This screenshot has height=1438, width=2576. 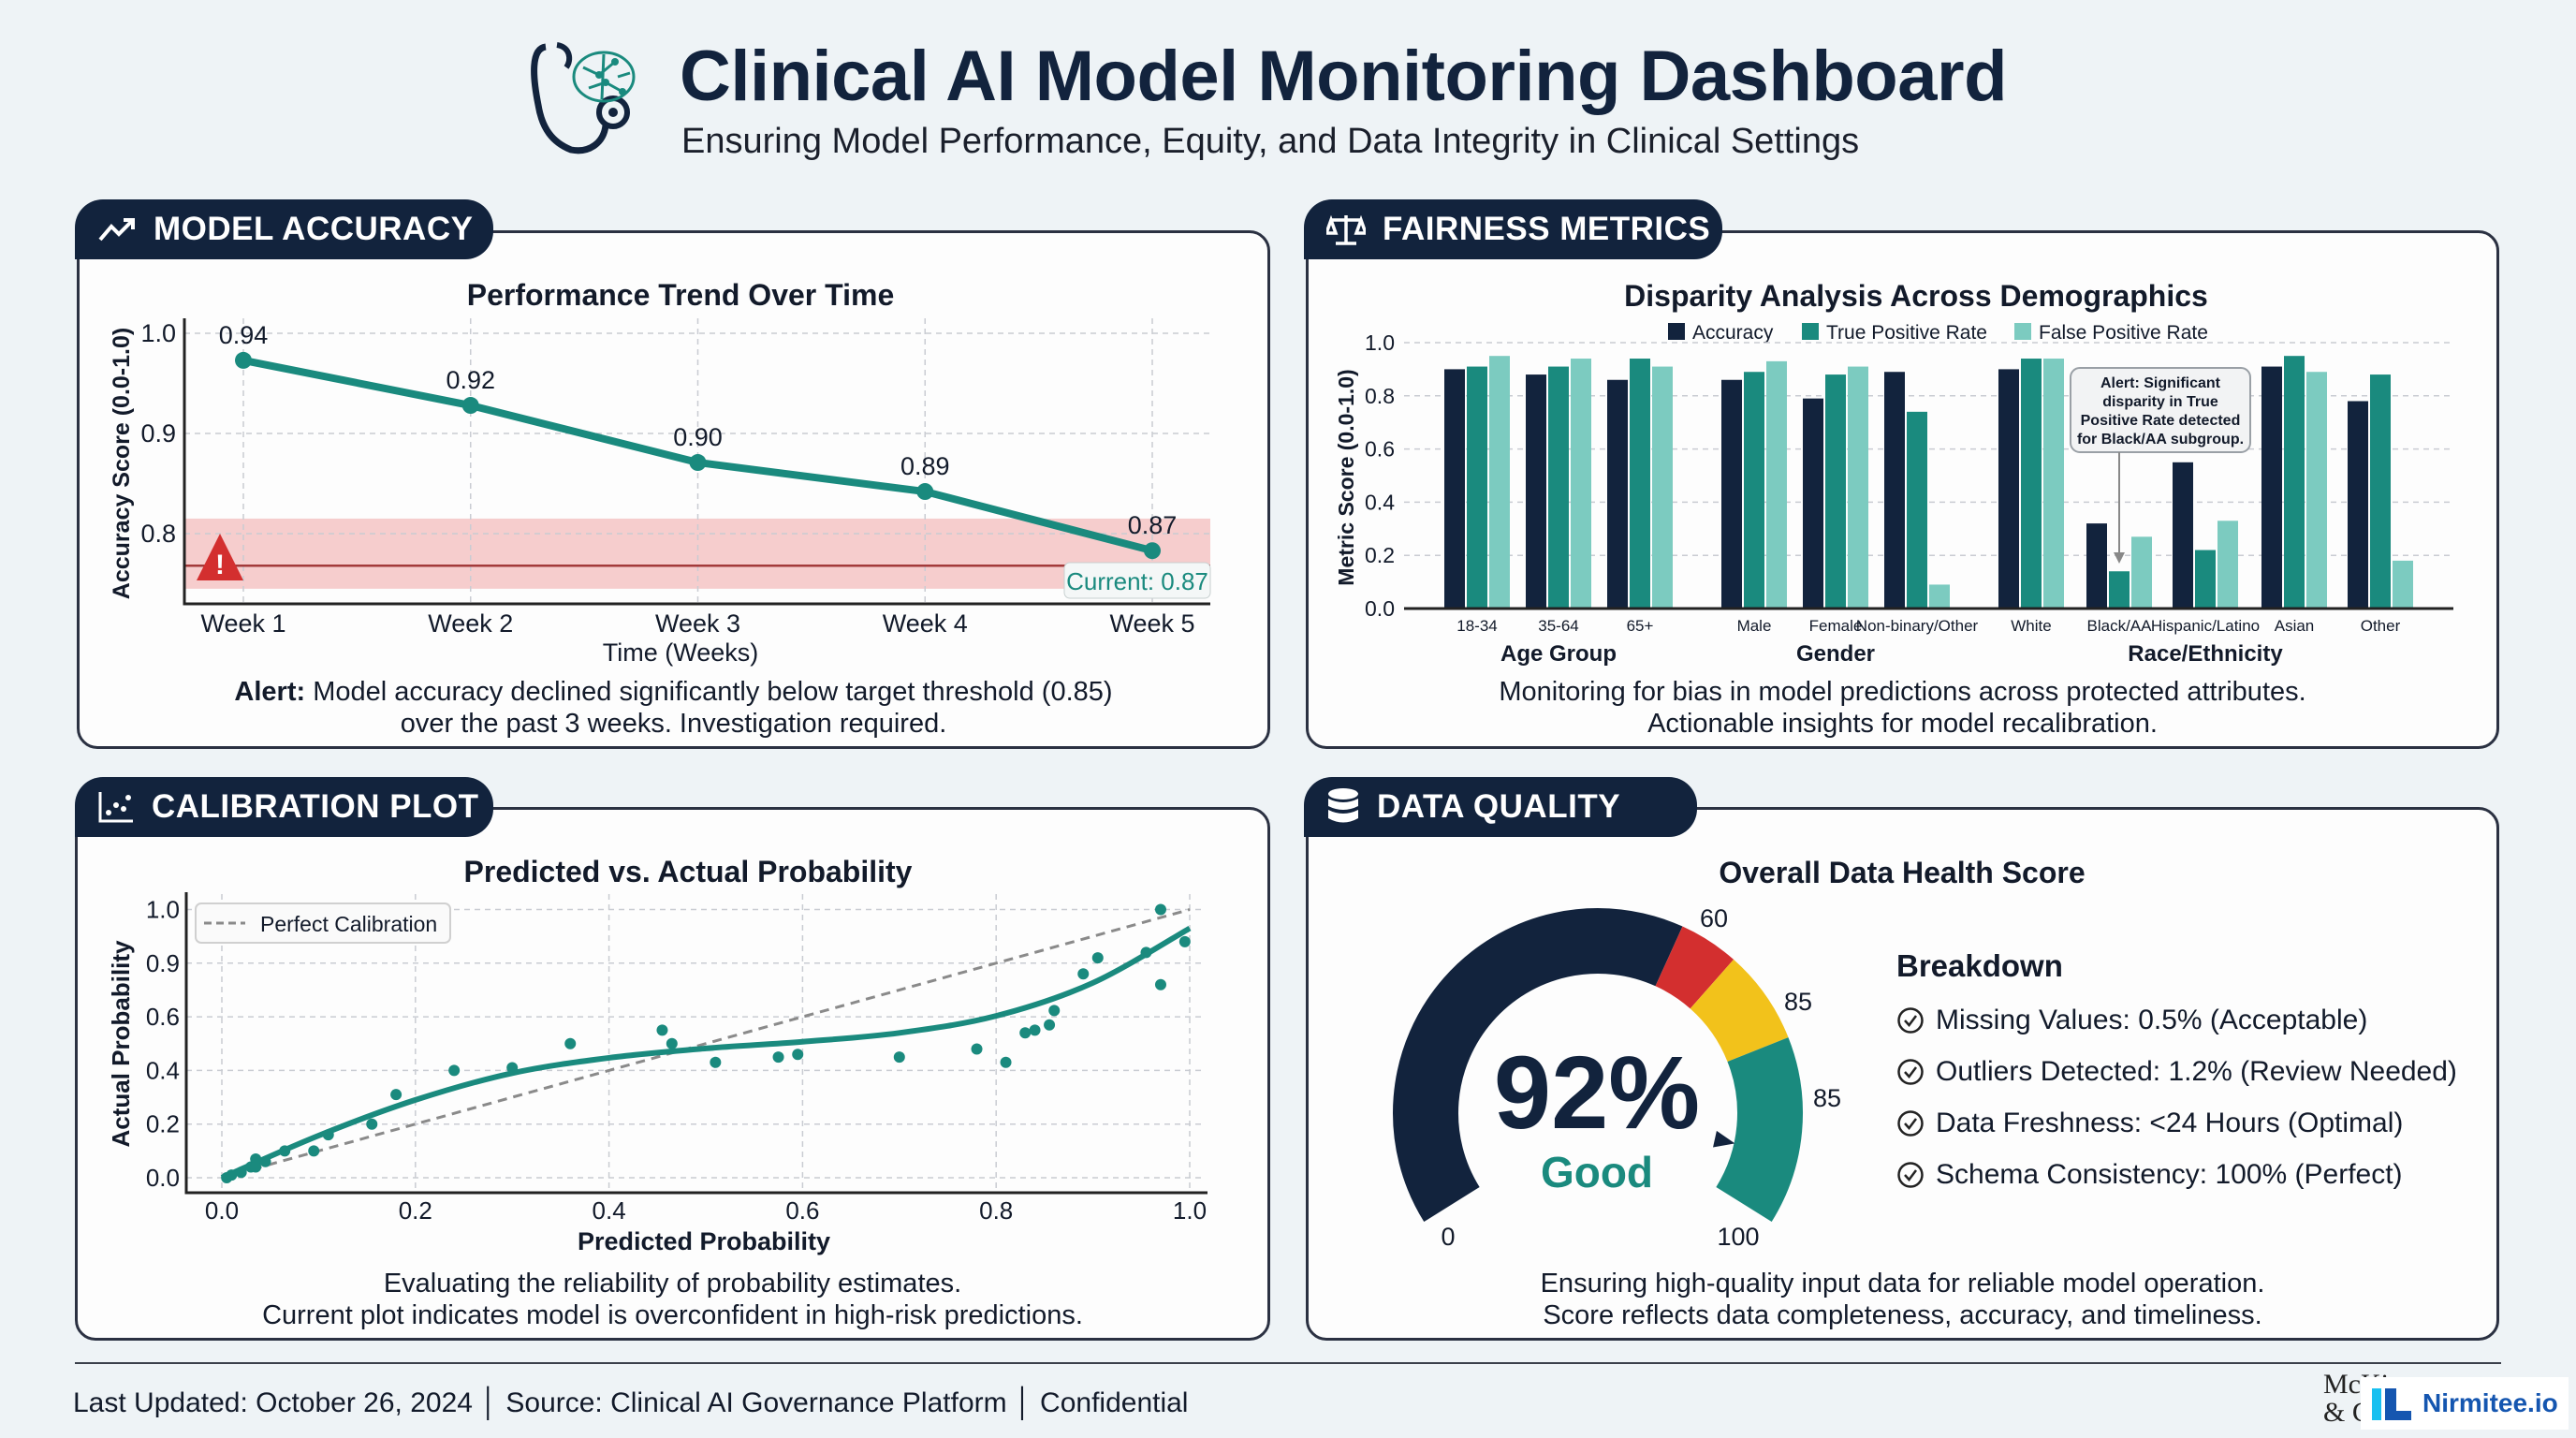 I want to click on breakdown-item: Outliers Detected: 1.2% (Review Needed), so click(x=2176, y=1072).